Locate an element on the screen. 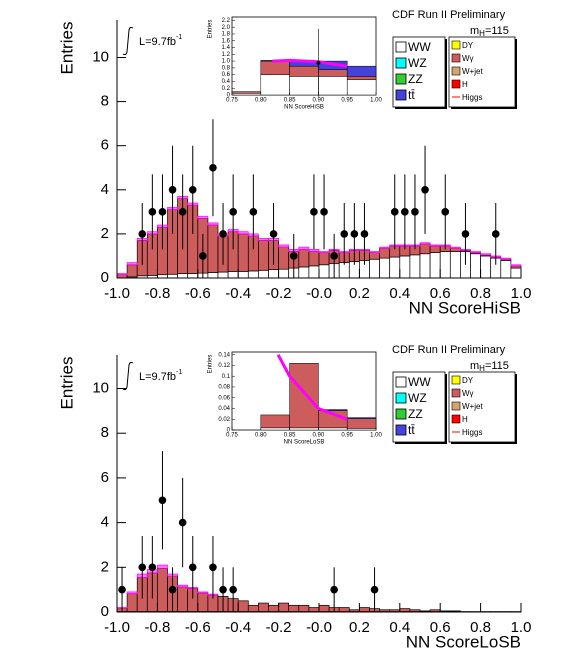  y-tick-label: 0.8 is located at coordinates (226, 68).